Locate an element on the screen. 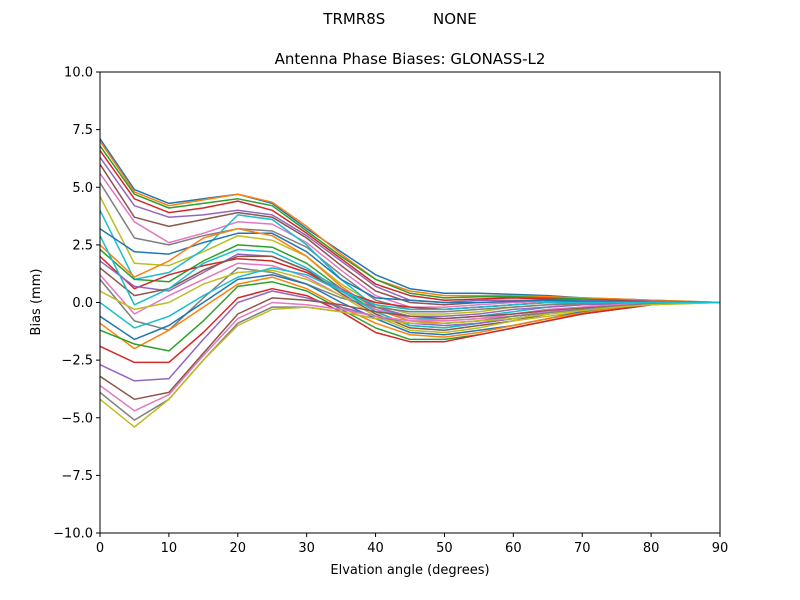 This screenshot has height=600, width=800. y-tick: 0.0 is located at coordinates (86, 303).